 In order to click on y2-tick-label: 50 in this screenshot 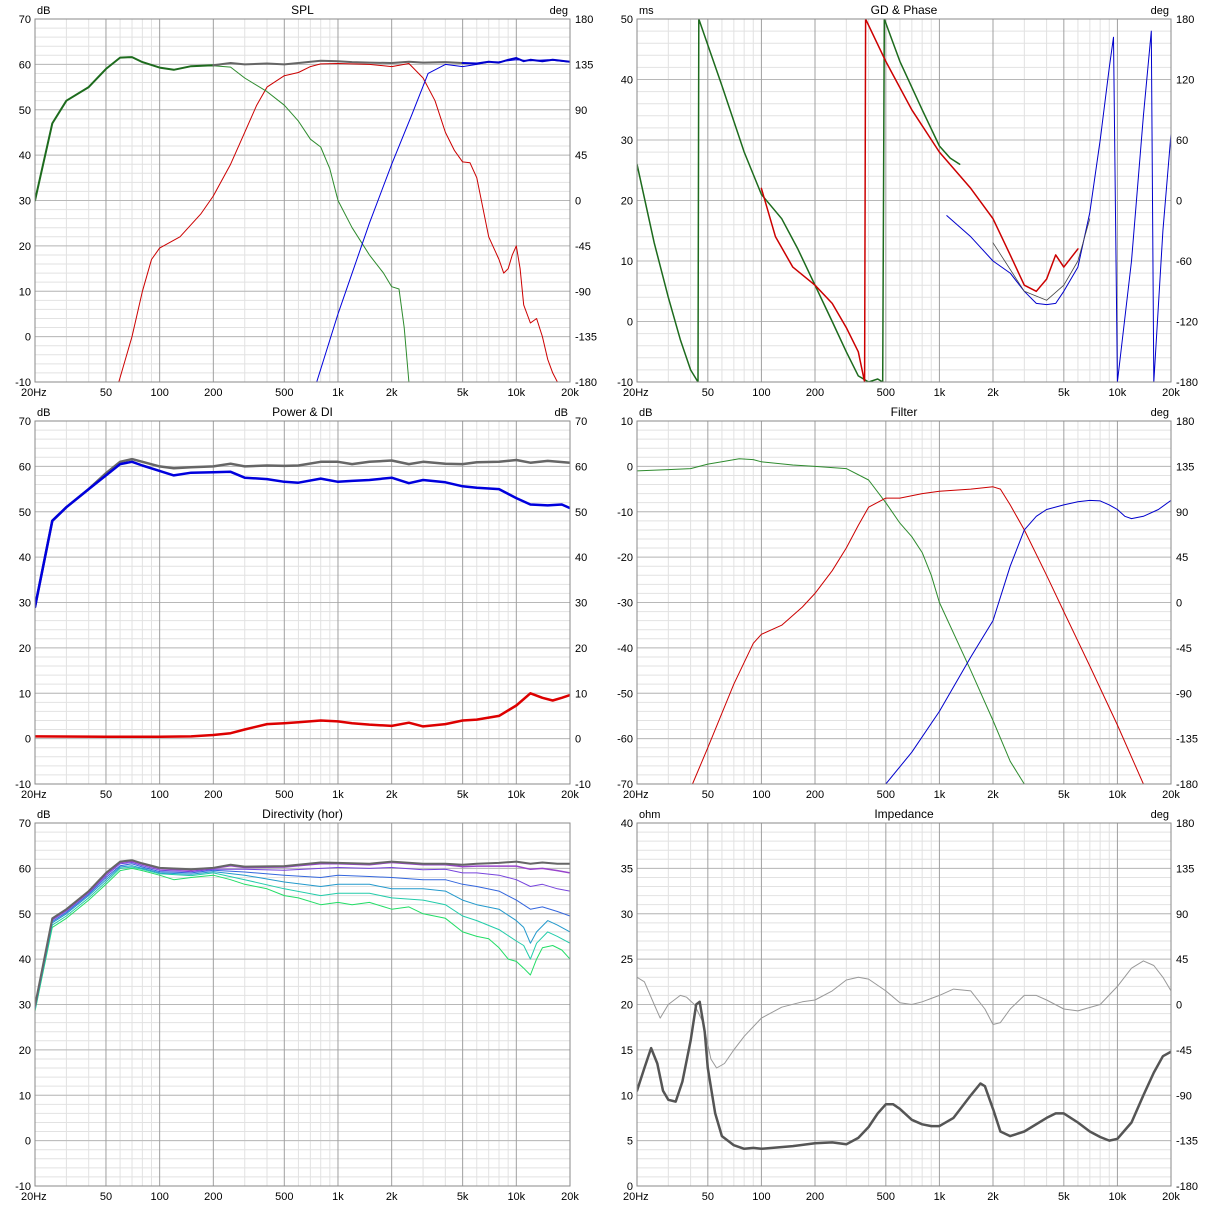, I will do `click(581, 513)`.